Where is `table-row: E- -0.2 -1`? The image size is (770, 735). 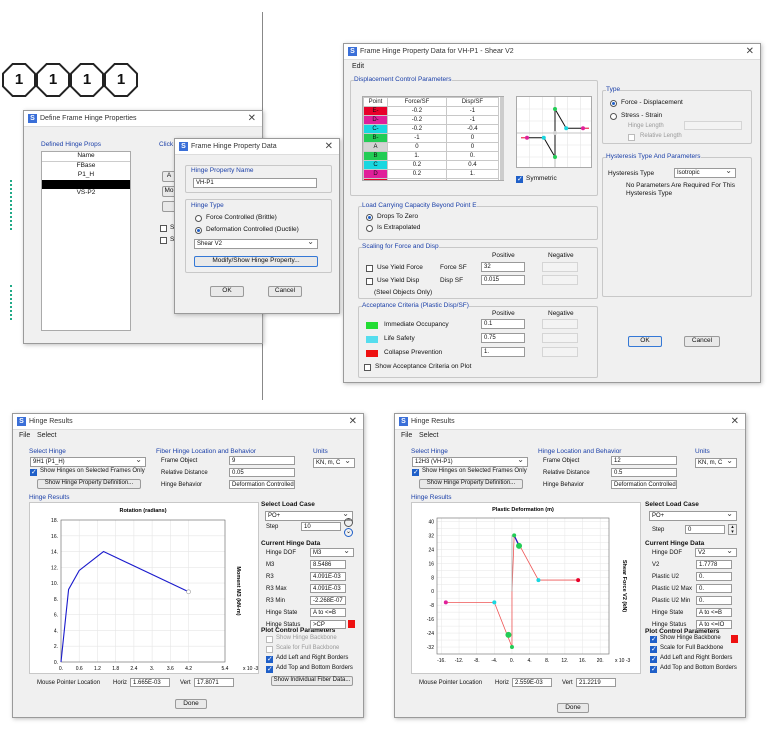
table-row: E- -0.2 -1 is located at coordinates (431, 111).